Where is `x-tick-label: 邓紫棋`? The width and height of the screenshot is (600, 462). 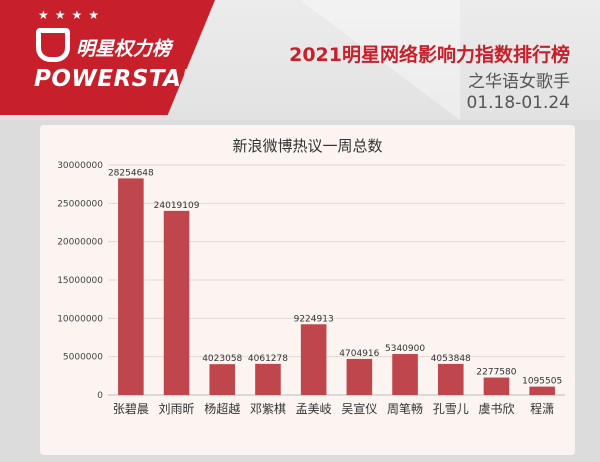 x-tick-label: 邓紫棋 is located at coordinates (268, 409).